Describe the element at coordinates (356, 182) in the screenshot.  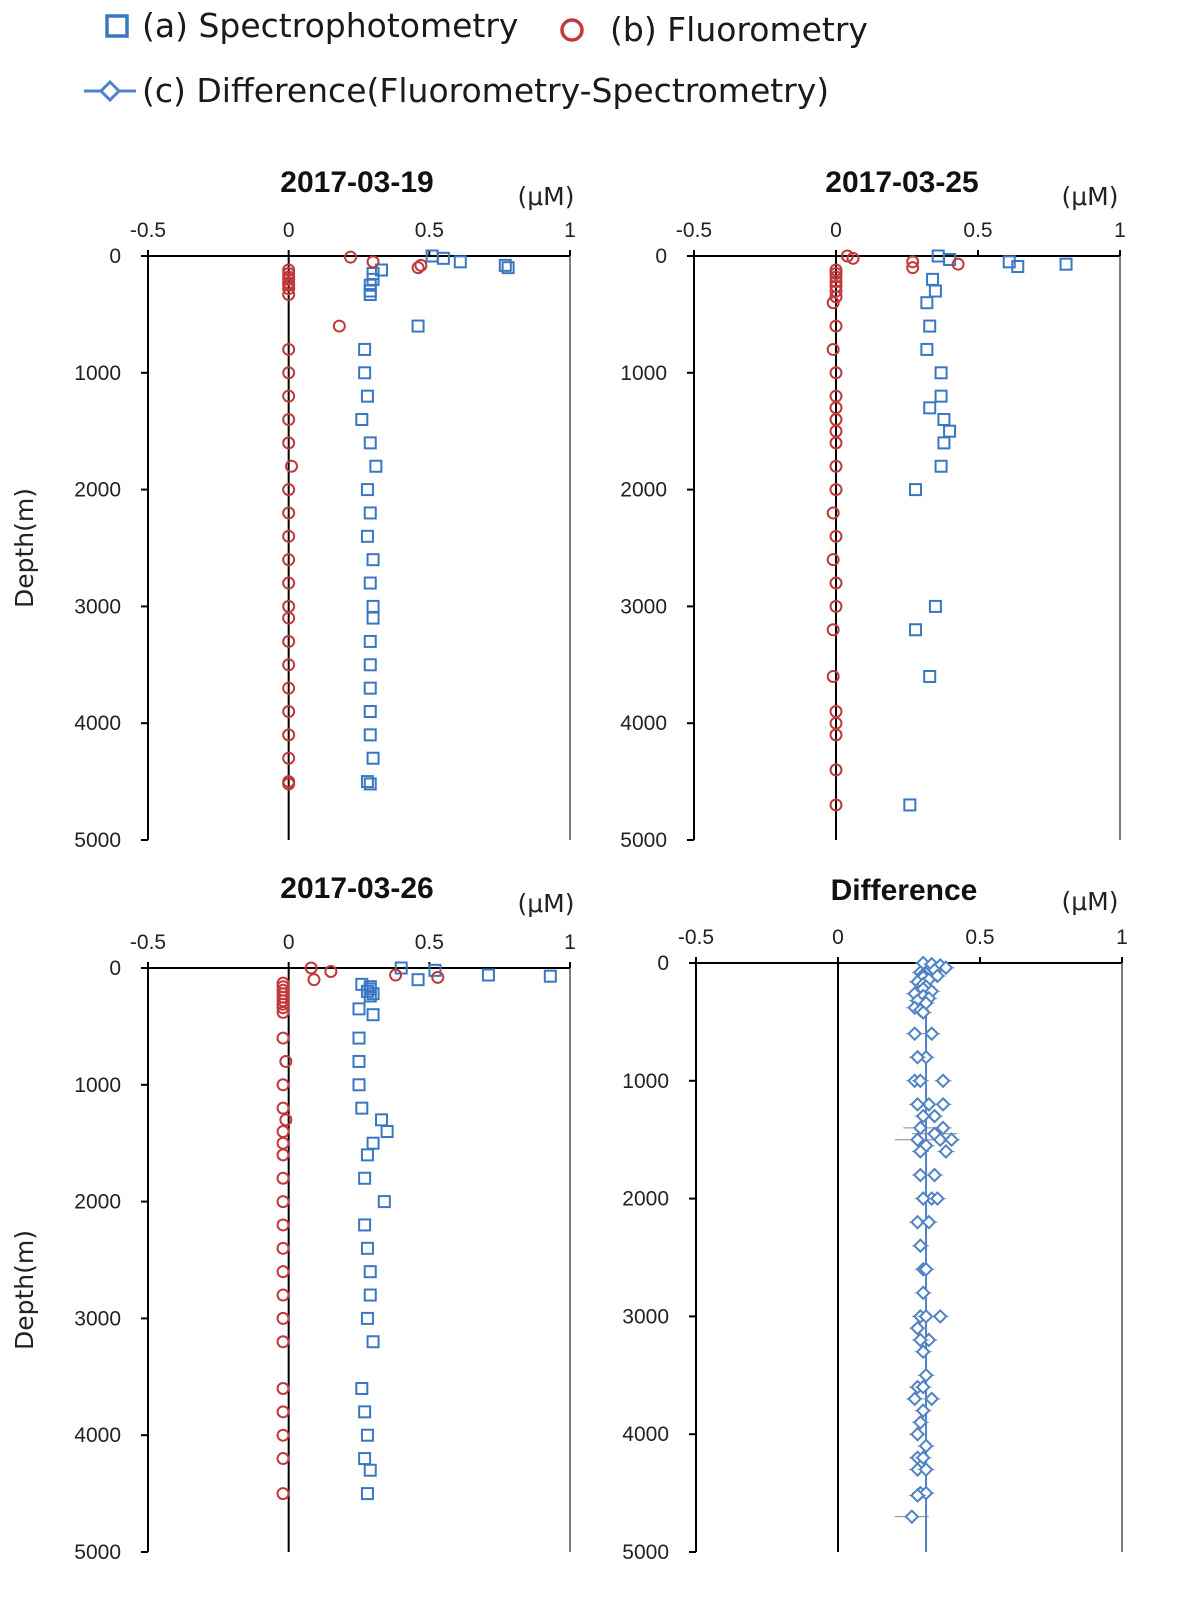
I see `chart-title: 2017-03-19` at that location.